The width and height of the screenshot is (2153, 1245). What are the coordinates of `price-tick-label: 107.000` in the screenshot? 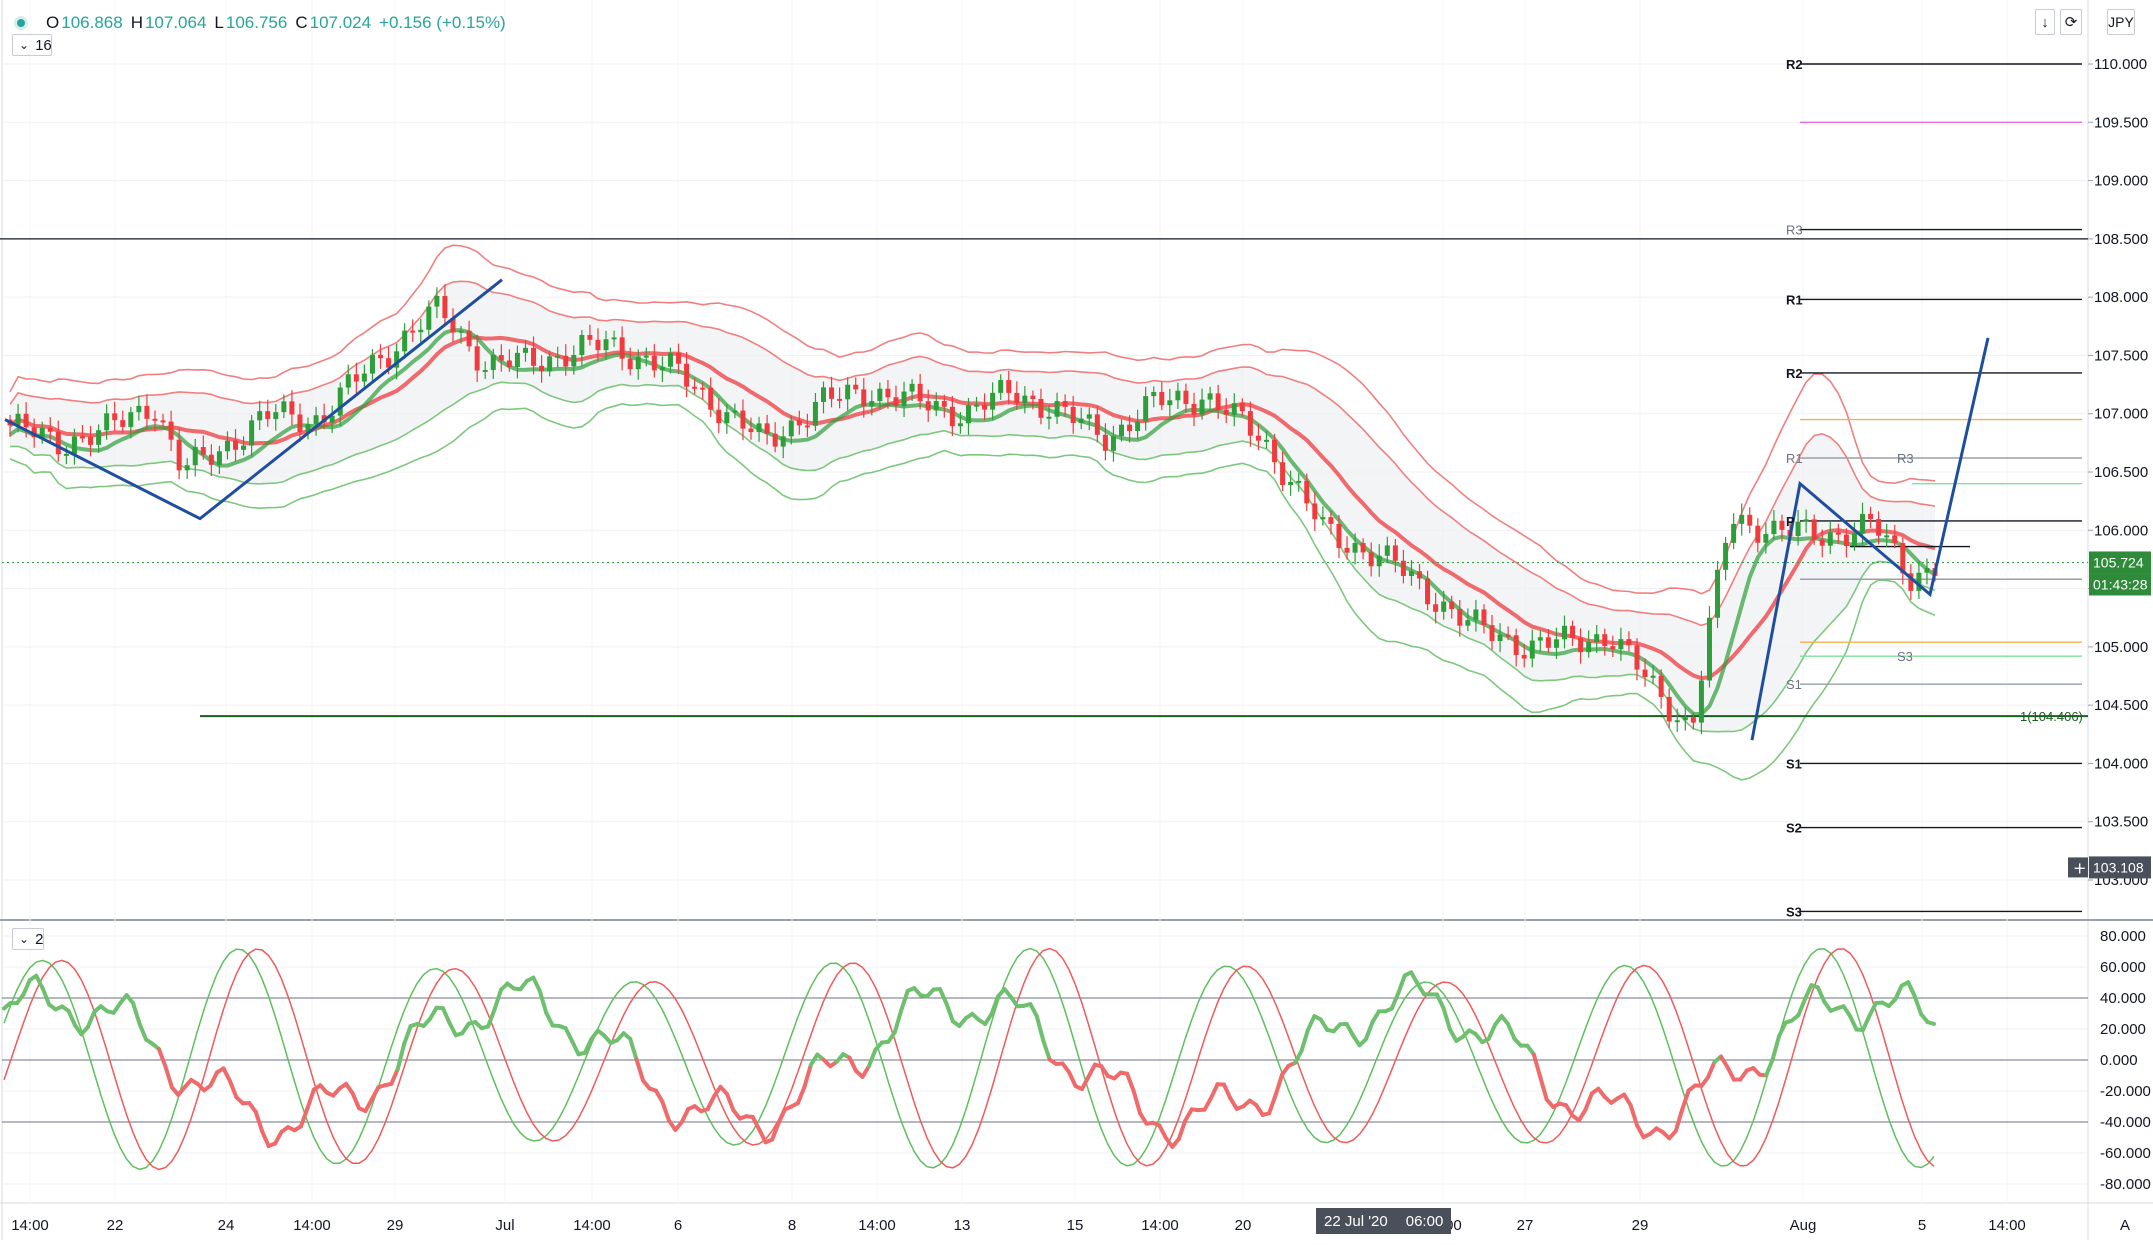 It's located at (2121, 414).